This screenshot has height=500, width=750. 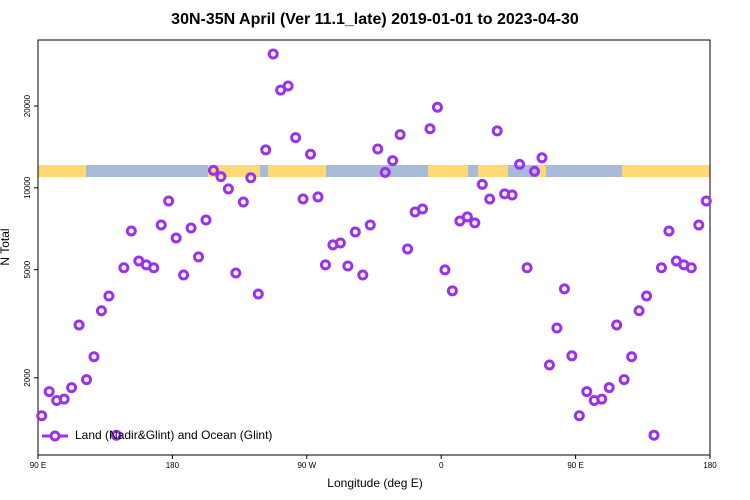 What do you see at coordinates (27, 187) in the screenshot?
I see `y-tick-label: 10000` at bounding box center [27, 187].